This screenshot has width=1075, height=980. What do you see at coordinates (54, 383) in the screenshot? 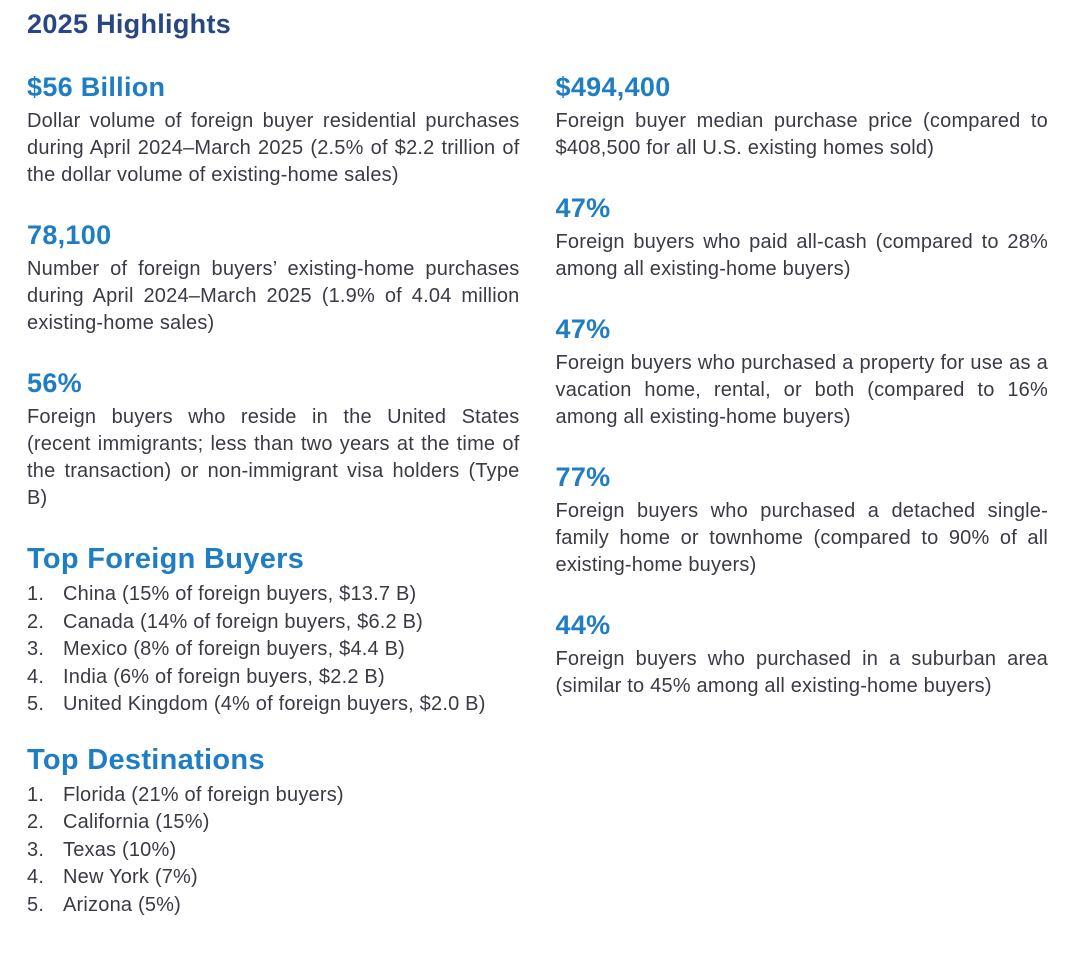
I see `stat-value: 56%` at bounding box center [54, 383].